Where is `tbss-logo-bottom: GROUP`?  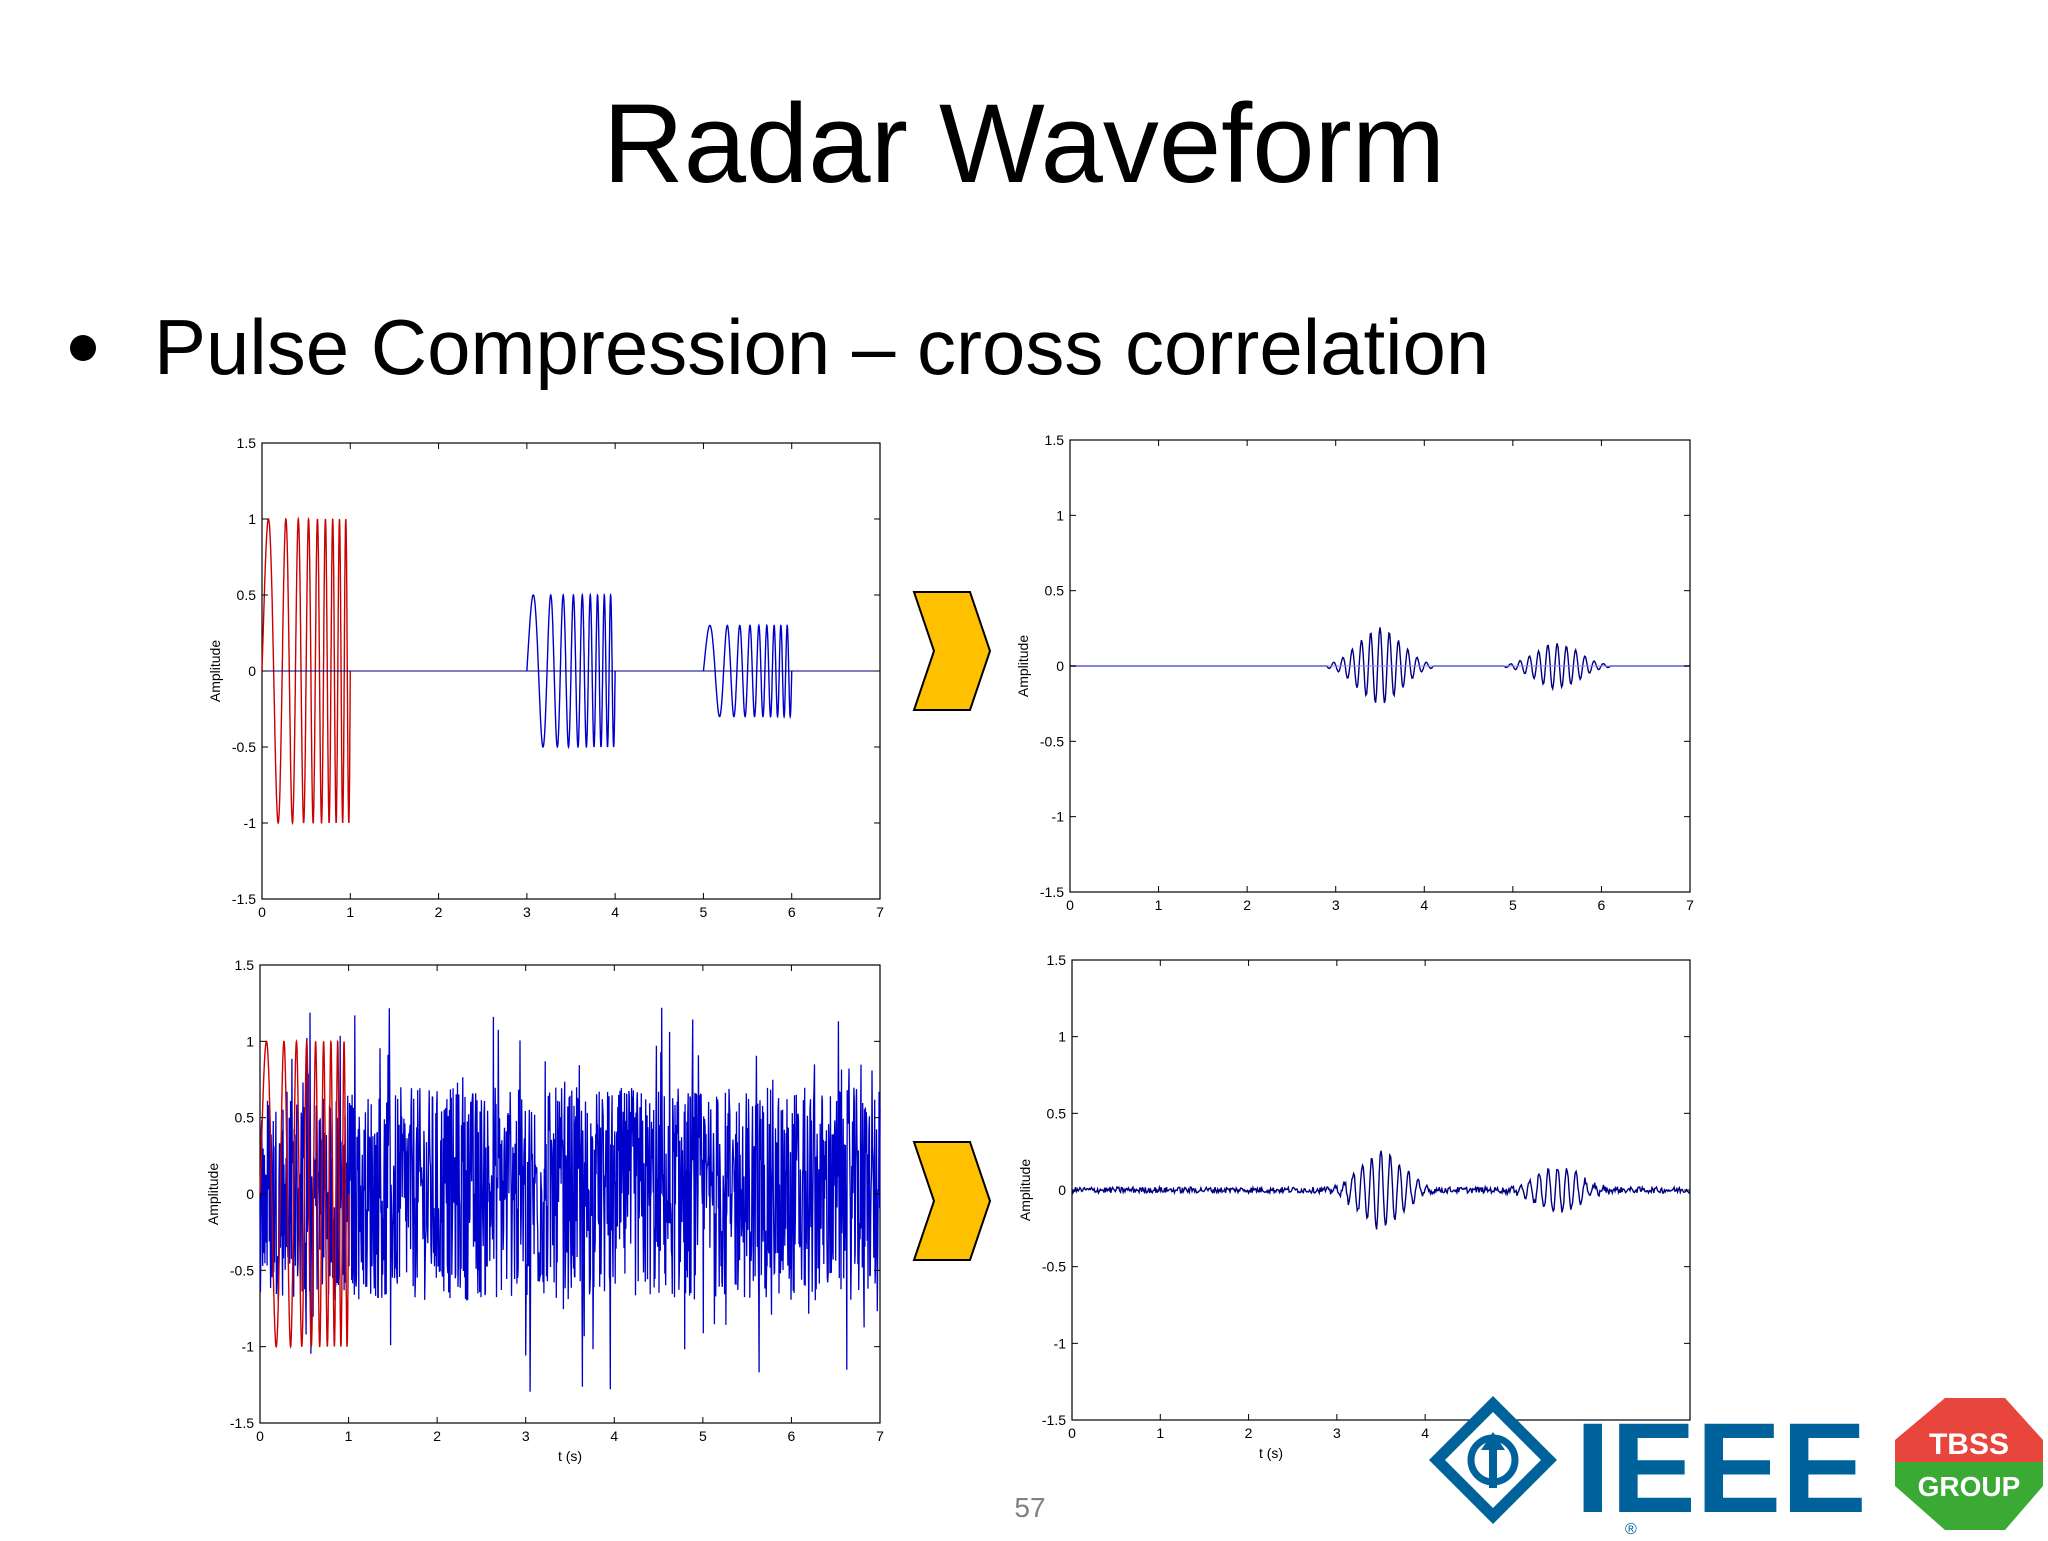
tbss-logo-bottom: GROUP is located at coordinates (1969, 1486).